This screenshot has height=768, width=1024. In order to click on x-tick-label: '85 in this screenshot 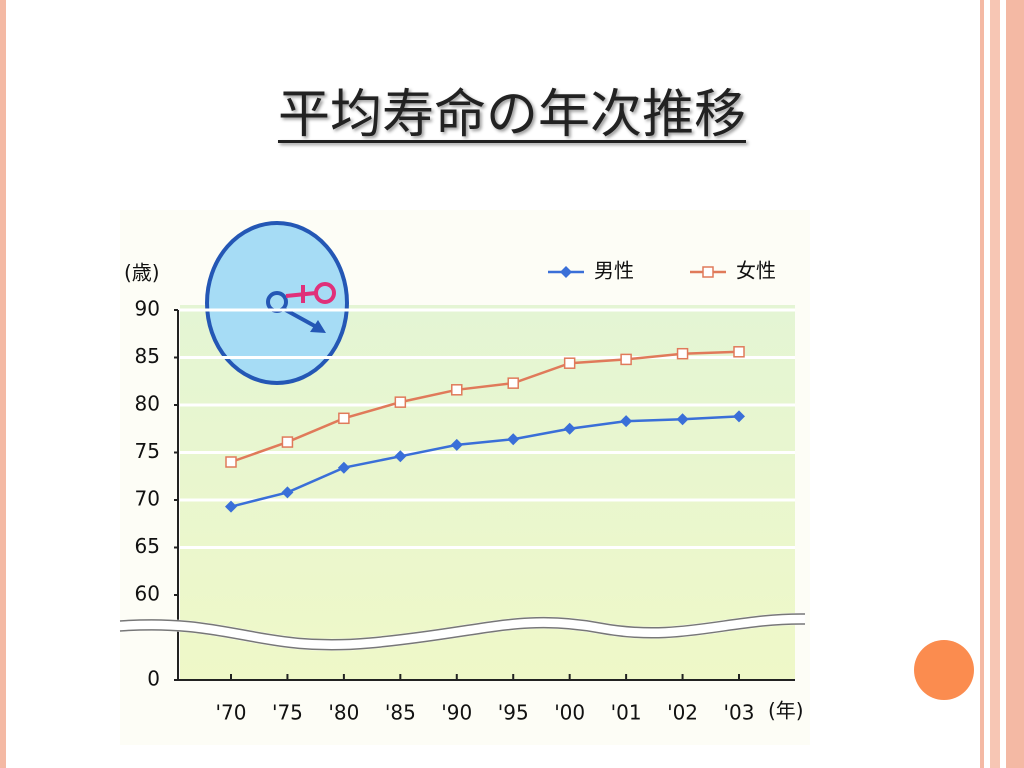, I will do `click(400, 713)`.